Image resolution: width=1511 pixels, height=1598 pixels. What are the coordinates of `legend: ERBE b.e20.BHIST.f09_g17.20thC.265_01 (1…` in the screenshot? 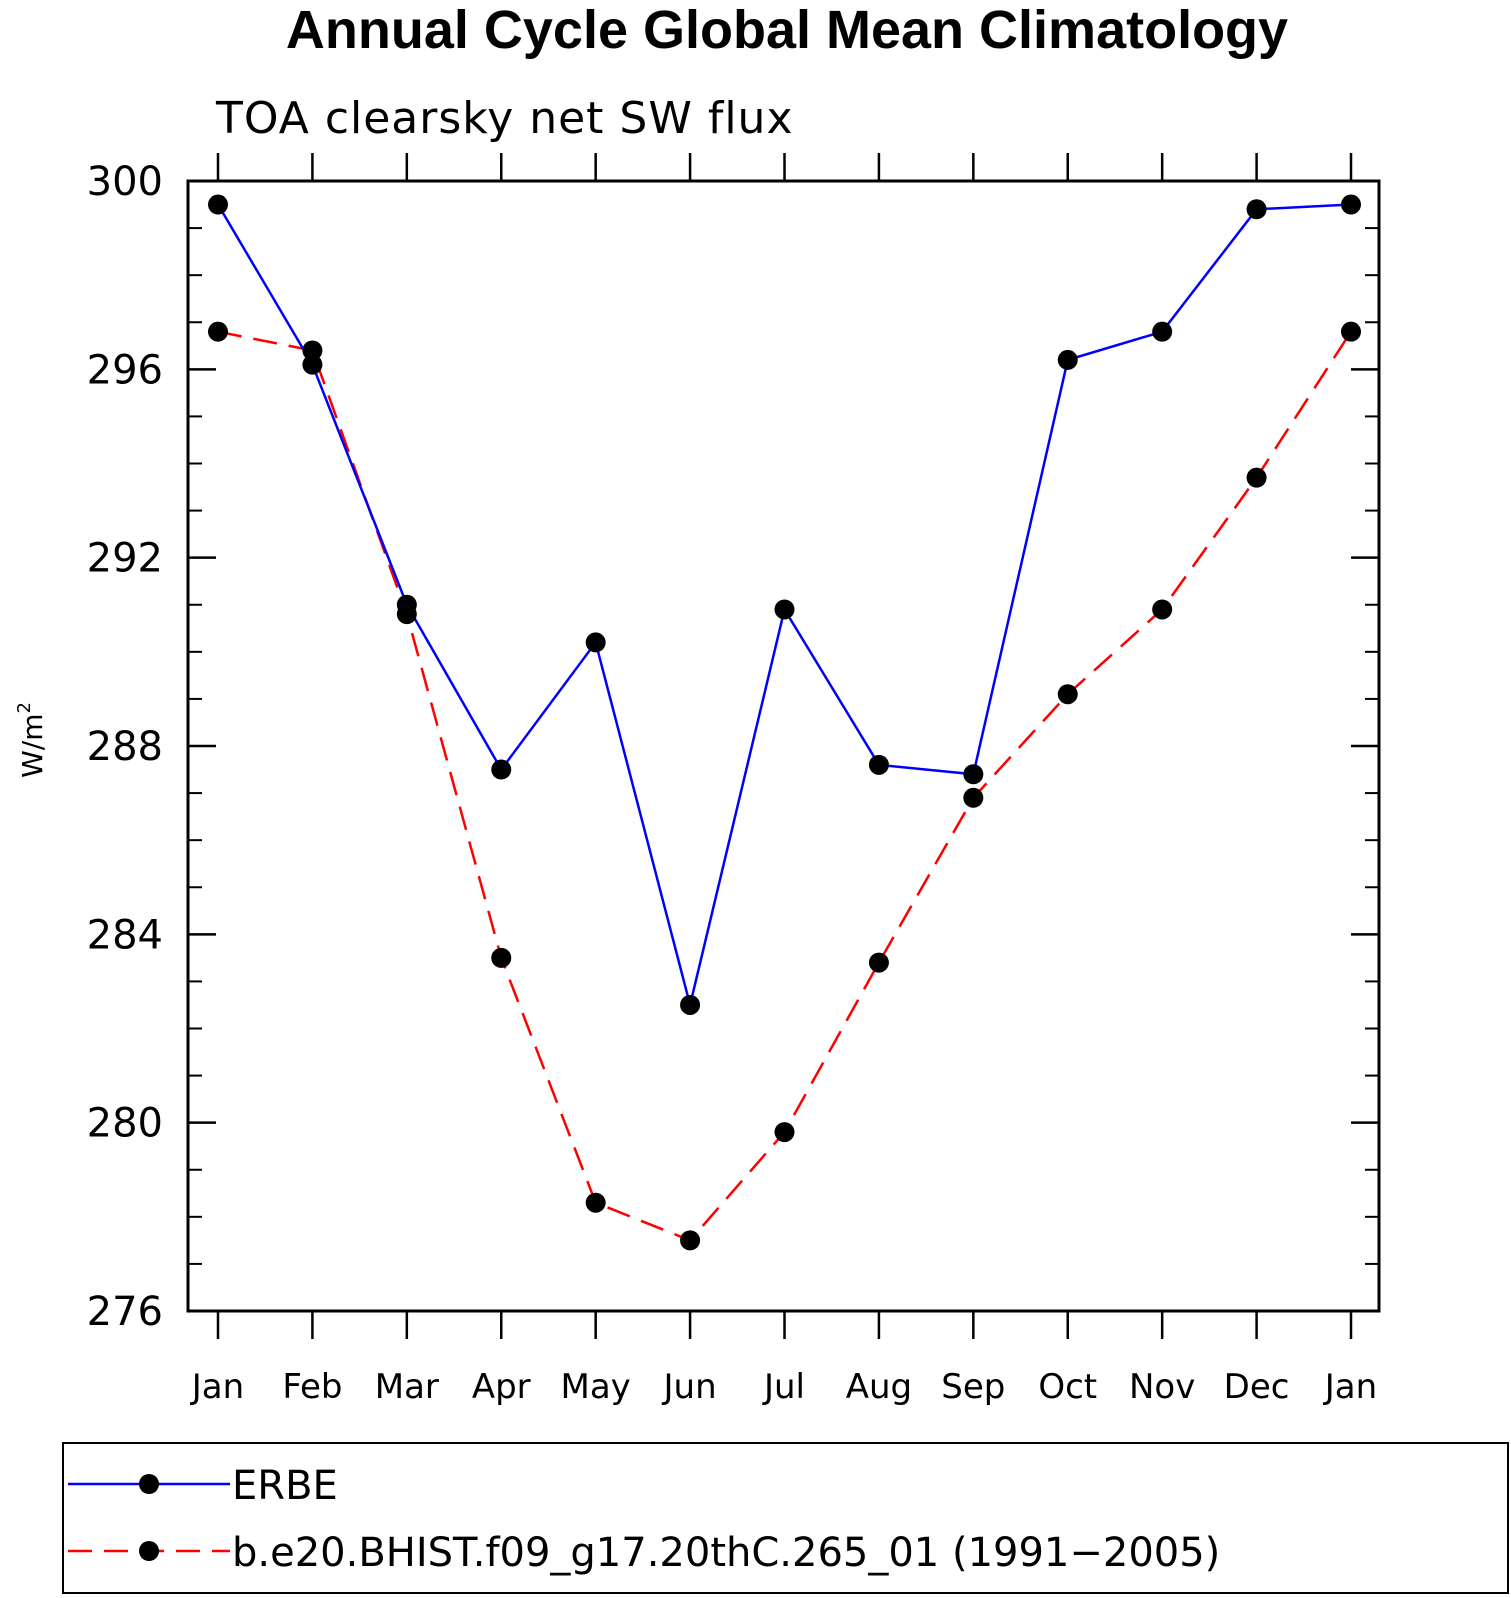 It's located at (785, 1518).